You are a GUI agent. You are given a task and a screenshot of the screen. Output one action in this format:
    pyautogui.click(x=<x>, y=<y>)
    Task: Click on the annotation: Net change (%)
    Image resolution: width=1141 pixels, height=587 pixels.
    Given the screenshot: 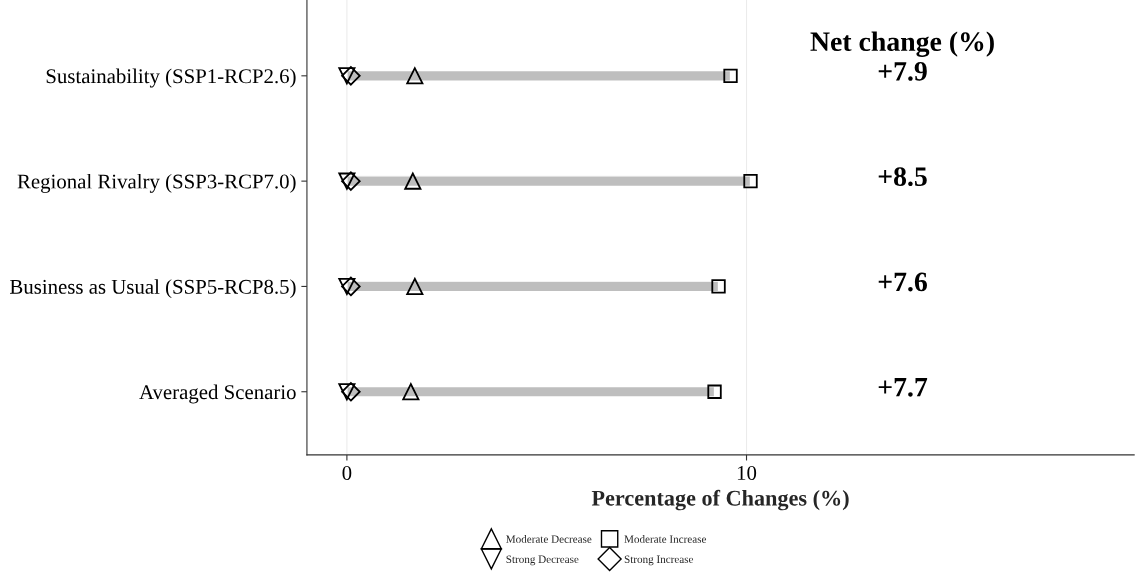 What is the action you would take?
    pyautogui.click(x=902, y=44)
    